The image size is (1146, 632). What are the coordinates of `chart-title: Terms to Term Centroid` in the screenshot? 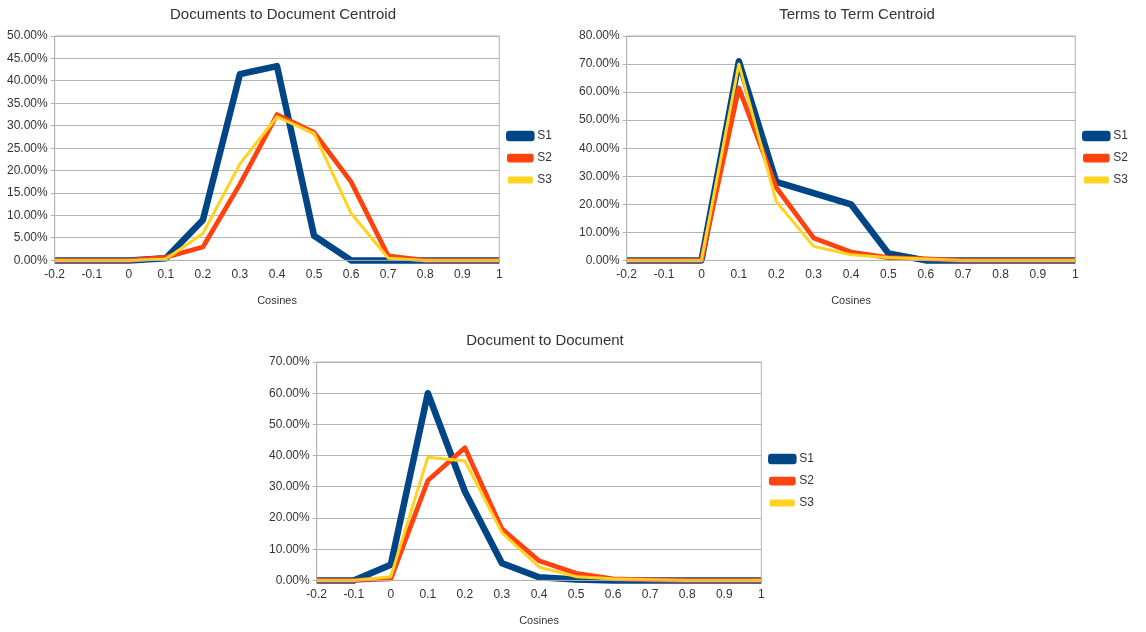 It's located at (857, 14).